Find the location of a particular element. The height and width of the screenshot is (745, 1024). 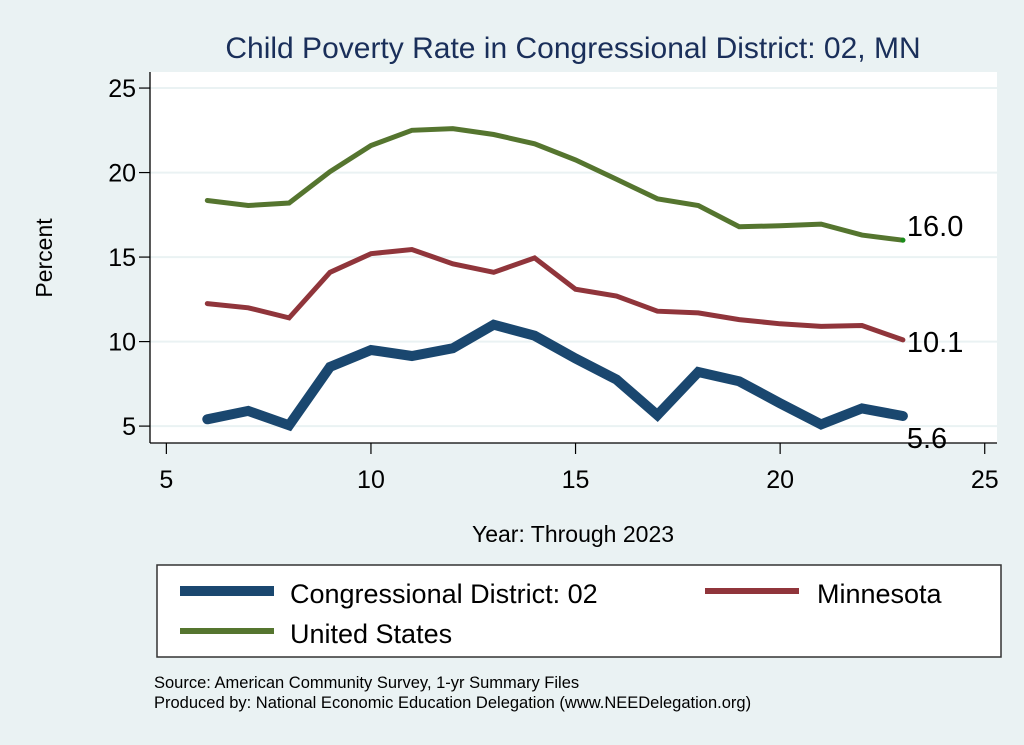

y-axis: 5 10 15 20 25 is located at coordinates (129, 258).